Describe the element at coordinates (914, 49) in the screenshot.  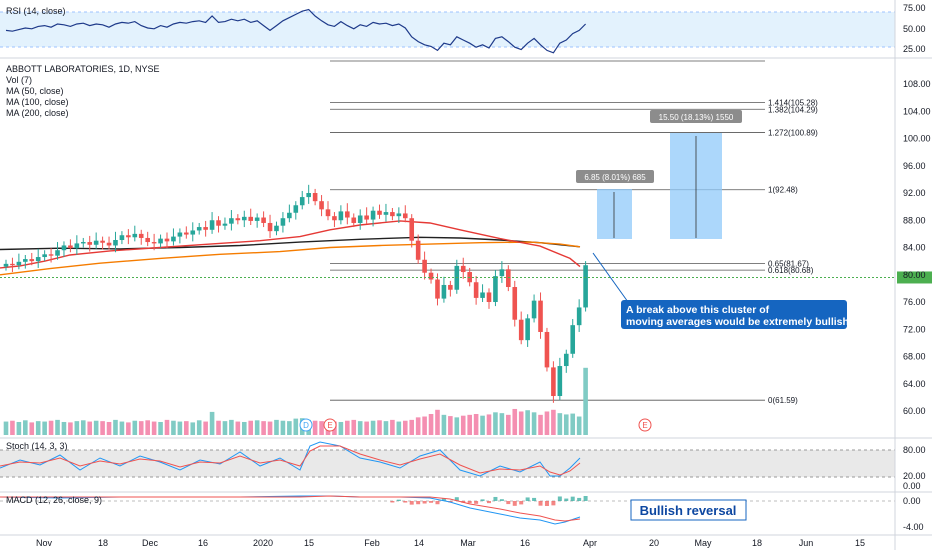
I see `rsi-tick-25: 25.00` at that location.